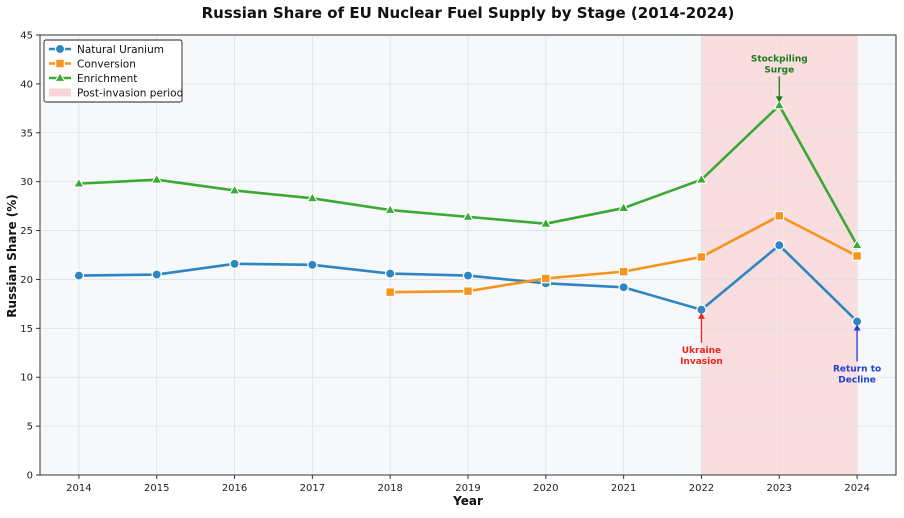 Image resolution: width=904 pixels, height=518 pixels. What do you see at coordinates (26, 182) in the screenshot?
I see `y-tick-label: 30` at bounding box center [26, 182].